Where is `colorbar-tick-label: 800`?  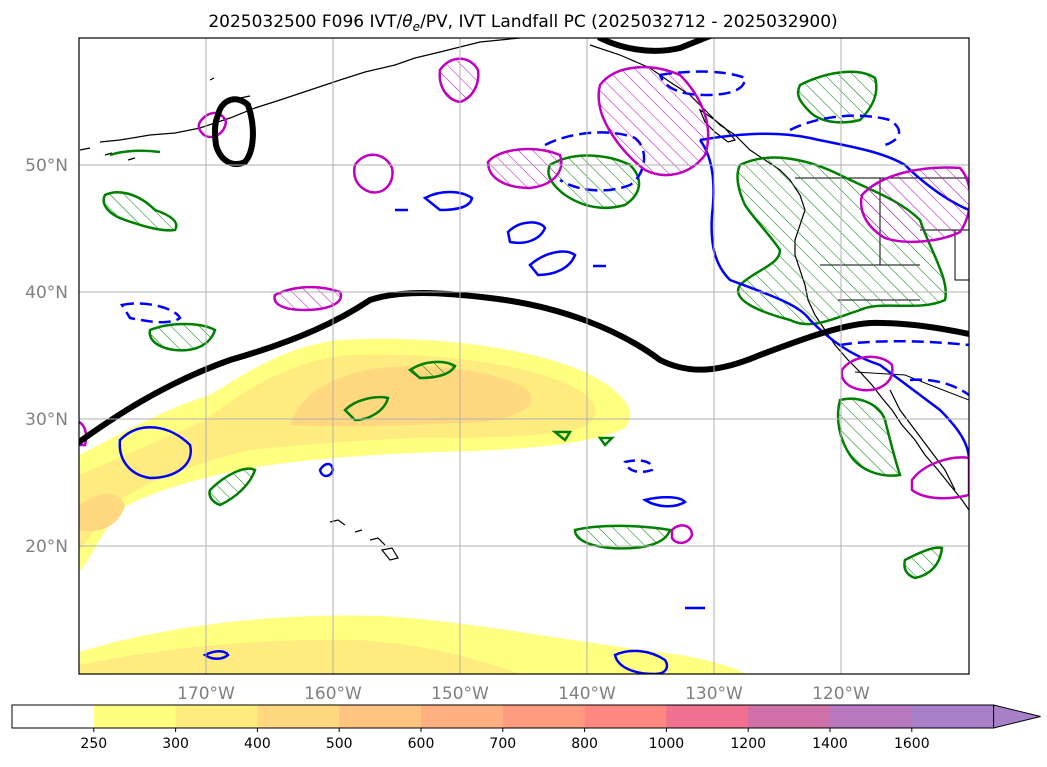
colorbar-tick-label: 800 is located at coordinates (584, 744).